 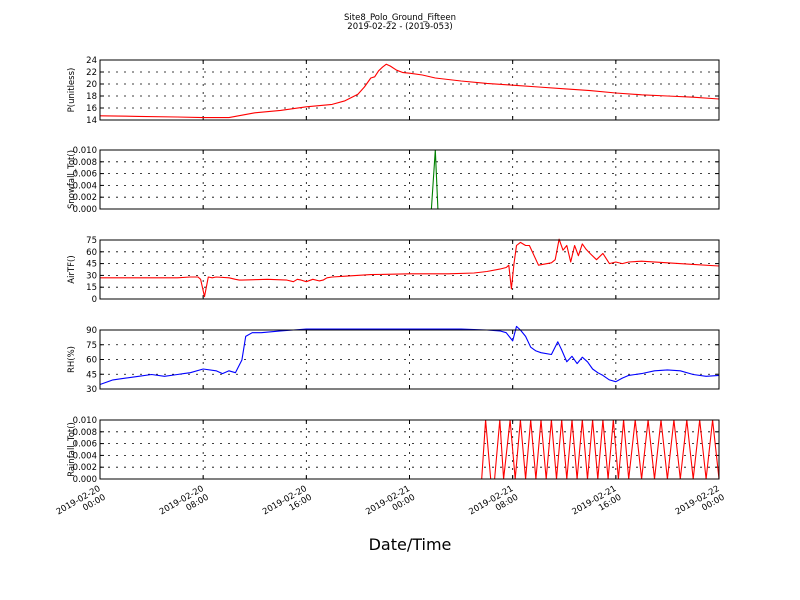 I want to click on x-tick-label: 2019-02-2008:00, so click(x=184, y=505).